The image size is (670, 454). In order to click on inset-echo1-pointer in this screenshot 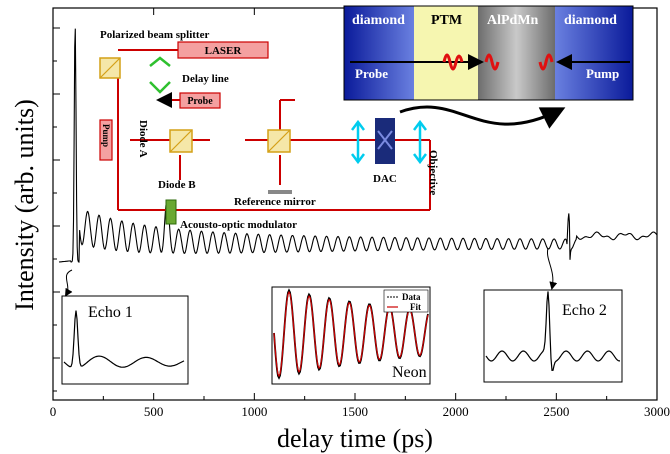, I will do `click(68, 283)`.